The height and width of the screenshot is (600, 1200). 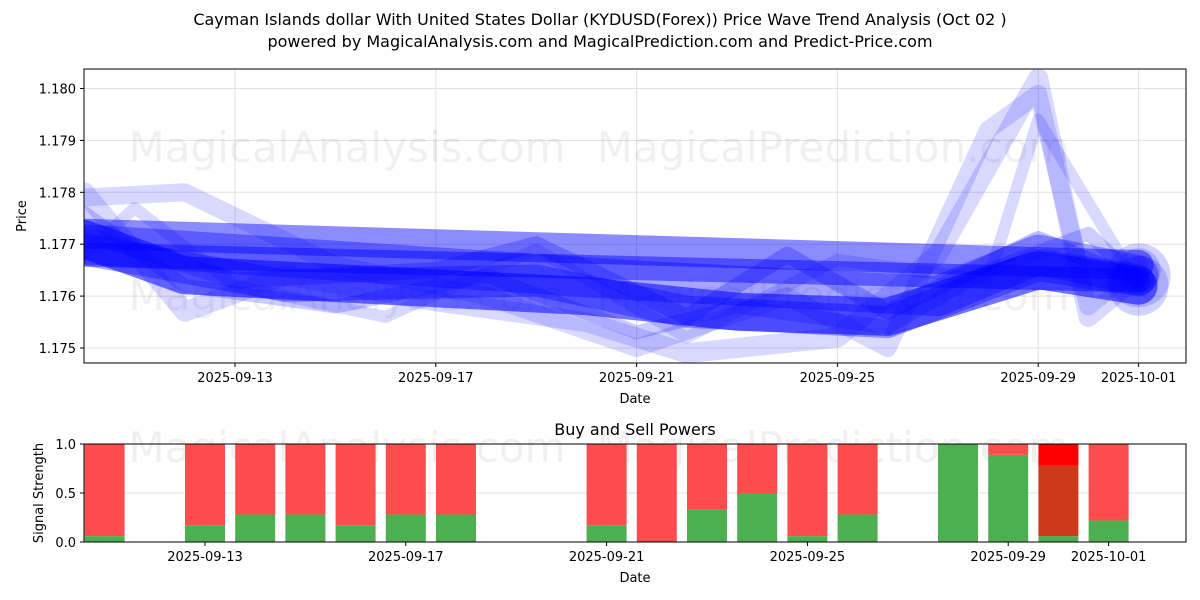 I want to click on powers-y-tick-label: 1.0, so click(x=65, y=445).